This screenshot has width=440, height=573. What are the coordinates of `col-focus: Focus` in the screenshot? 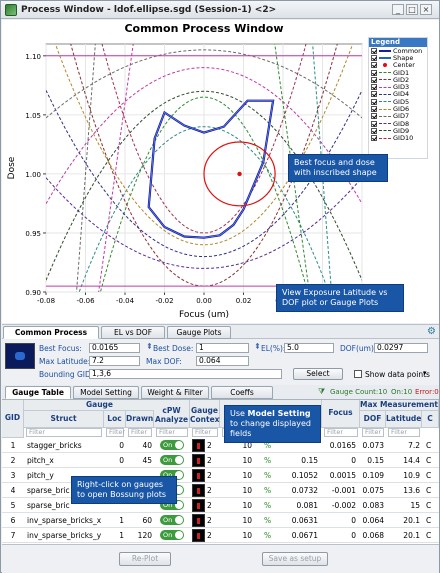 It's located at (341, 414).